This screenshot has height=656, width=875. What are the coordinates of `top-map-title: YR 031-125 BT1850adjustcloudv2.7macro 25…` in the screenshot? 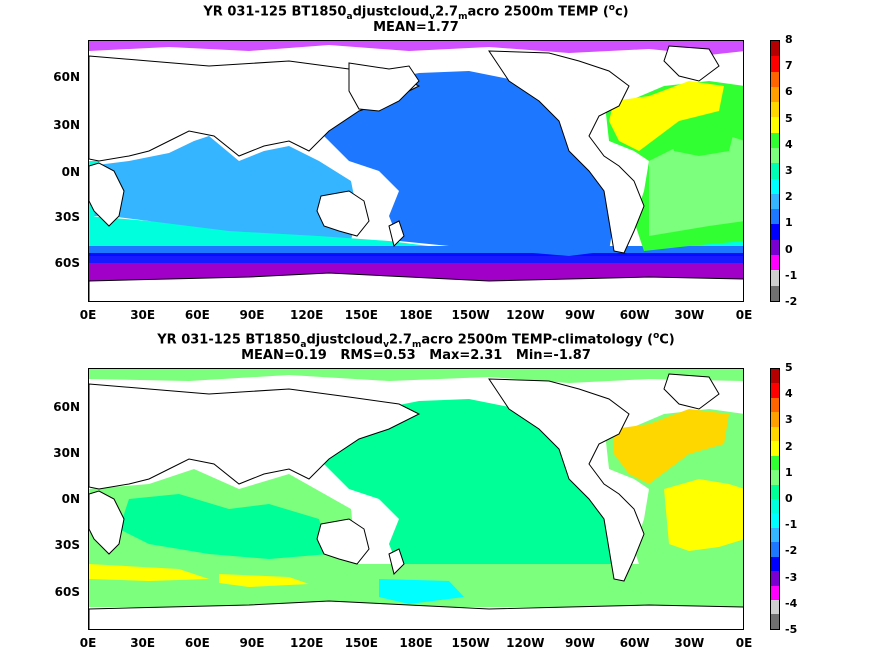 It's located at (416, 12).